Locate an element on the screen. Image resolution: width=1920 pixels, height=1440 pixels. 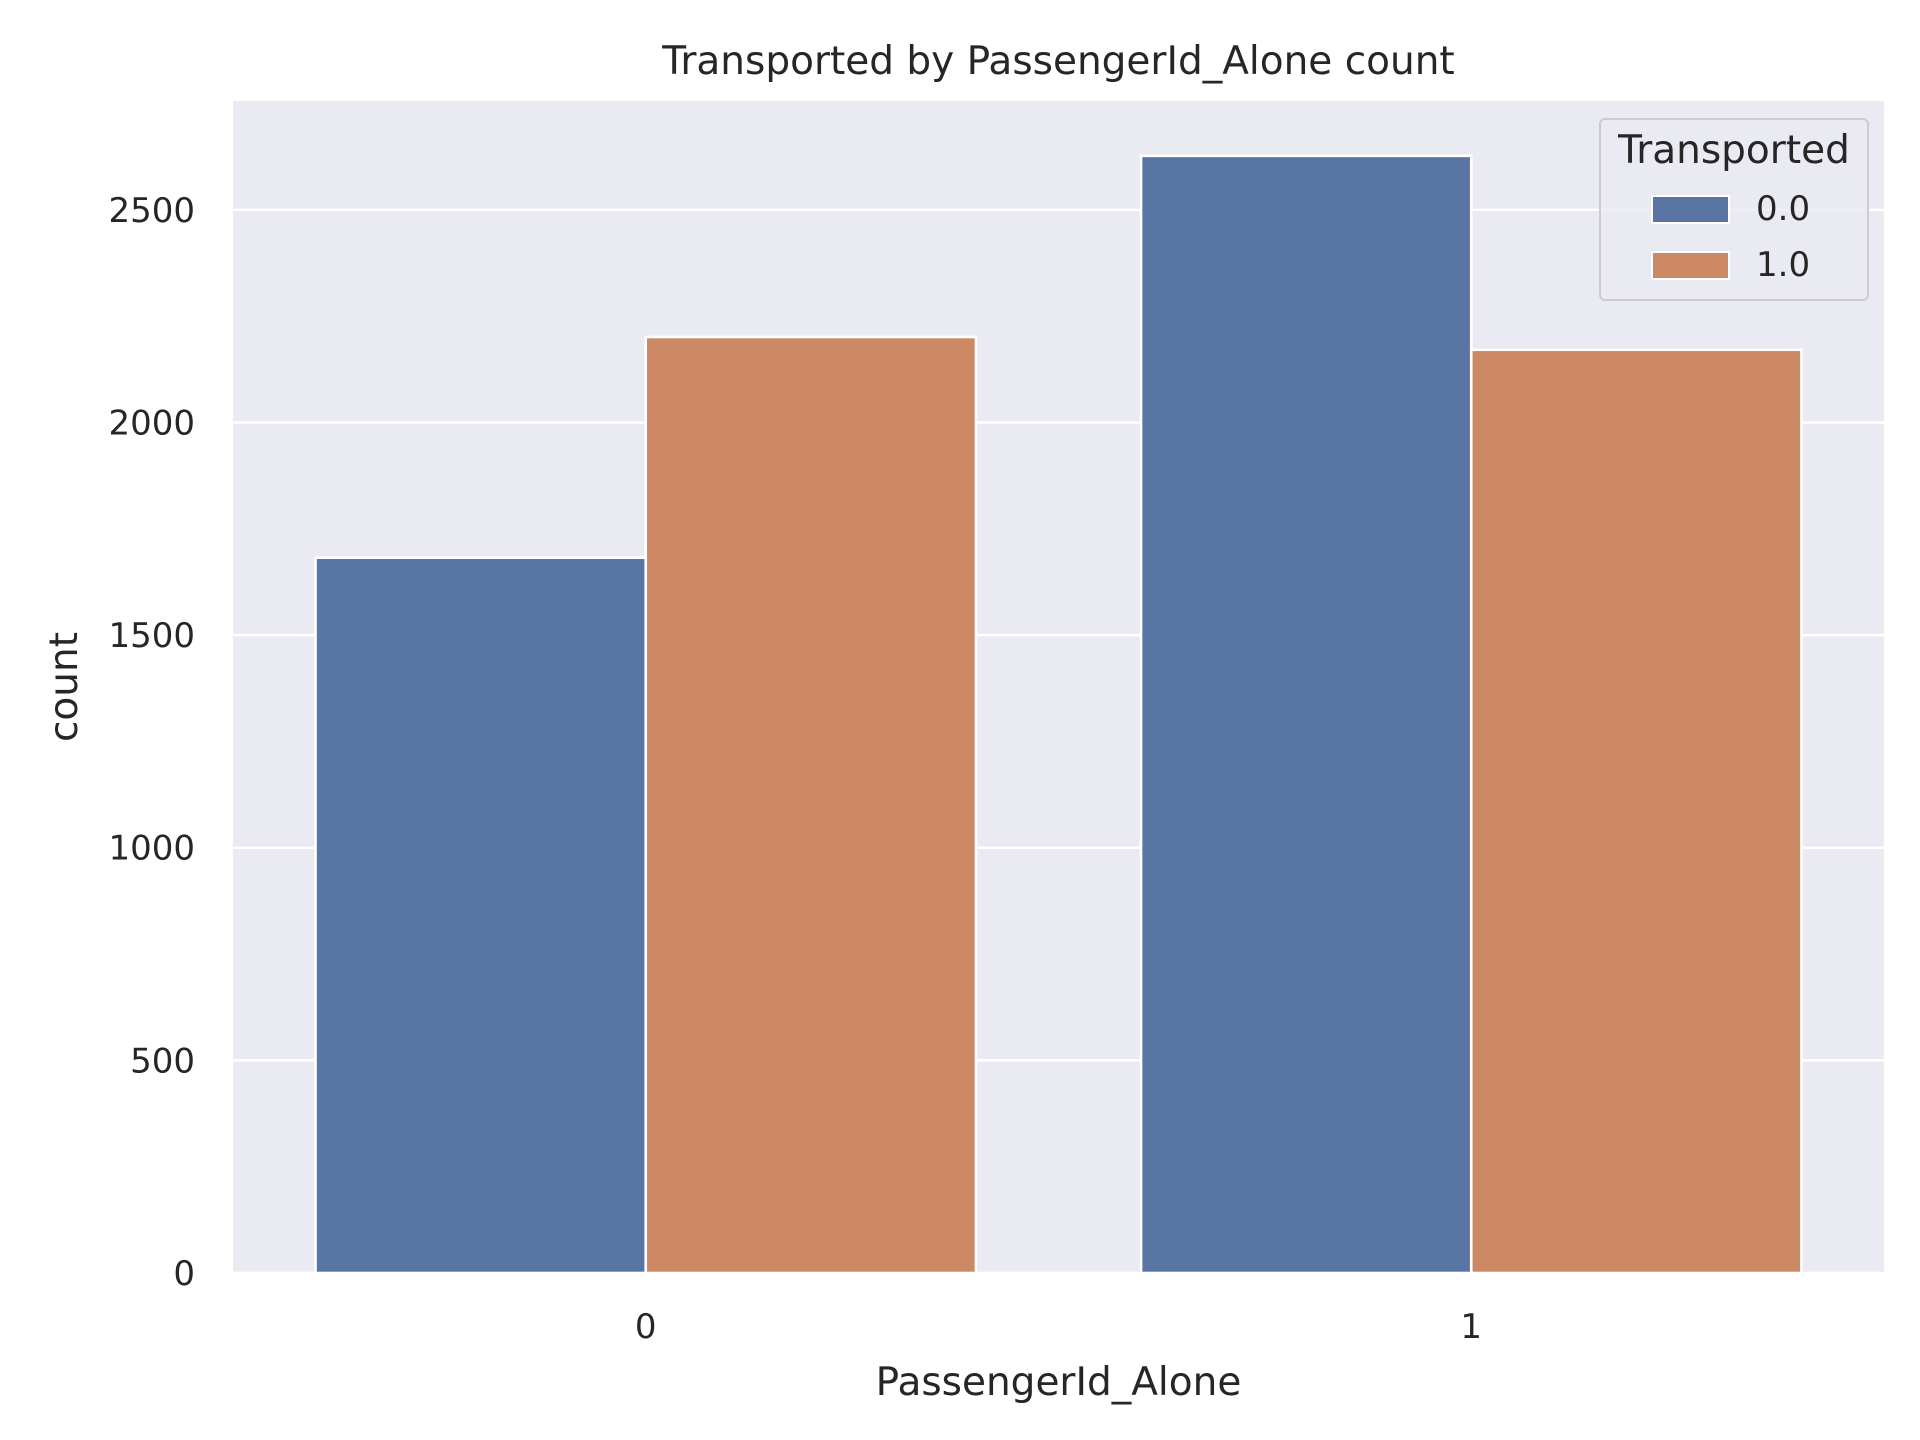
y-tick-label: 1000 is located at coordinates (151, 849).